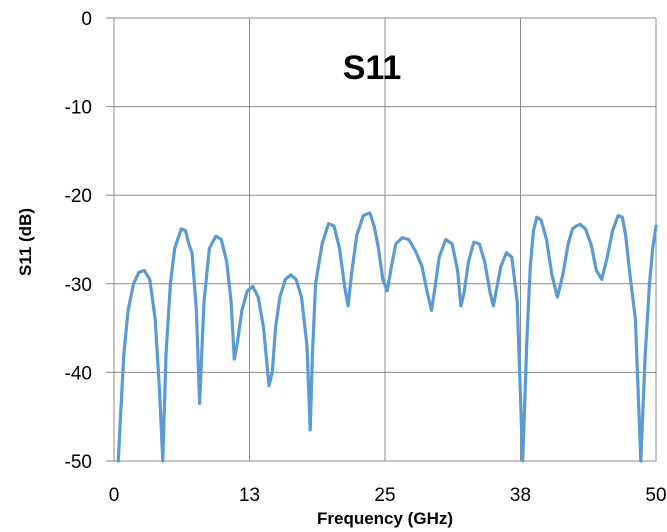 The width and height of the screenshot is (667, 532). I want to click on y-tick-label: 0, so click(86, 19).